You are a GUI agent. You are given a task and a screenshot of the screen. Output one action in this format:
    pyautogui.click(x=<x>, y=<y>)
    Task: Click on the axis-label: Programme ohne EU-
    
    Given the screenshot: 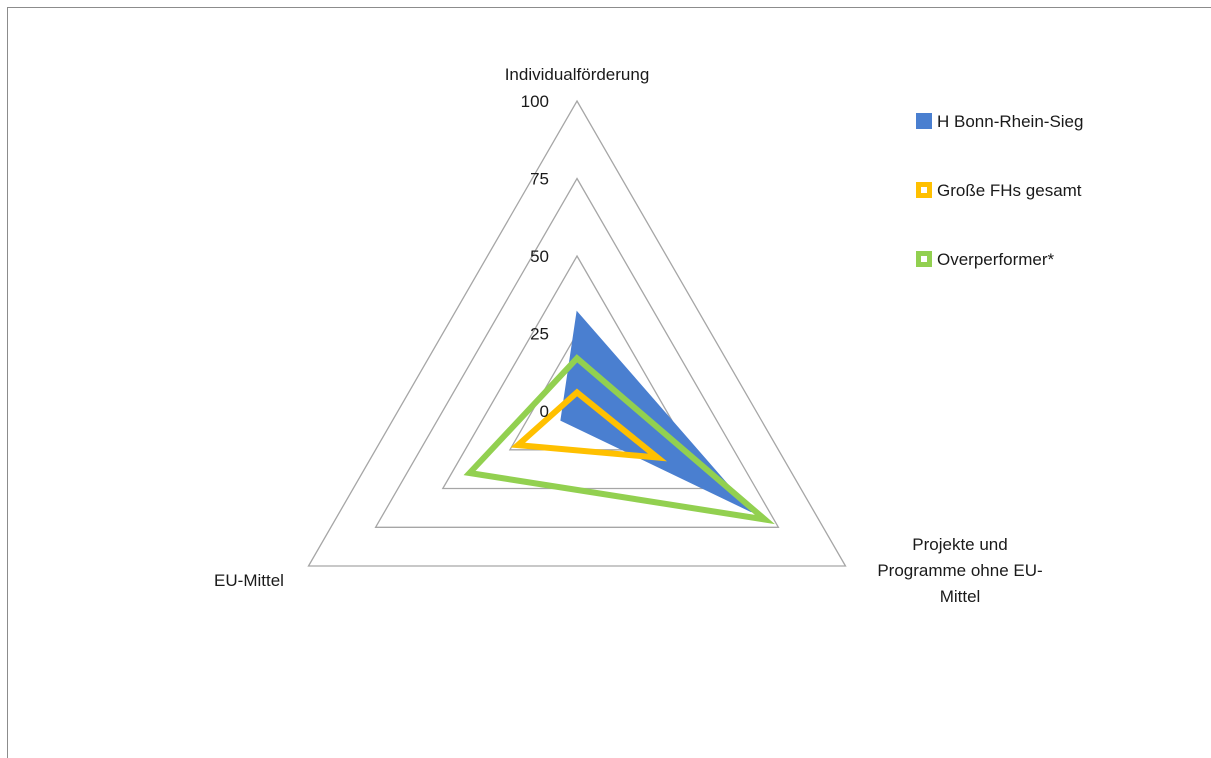 What is the action you would take?
    pyautogui.click(x=959, y=570)
    